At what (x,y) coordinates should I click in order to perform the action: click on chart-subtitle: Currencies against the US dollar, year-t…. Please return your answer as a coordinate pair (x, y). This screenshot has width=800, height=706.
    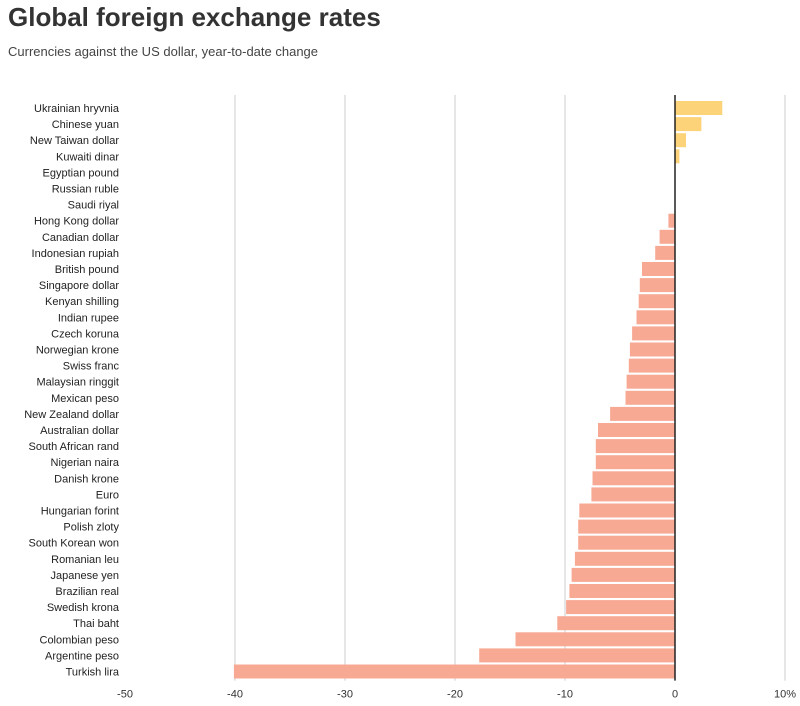
    Looking at the image, I should click on (163, 51).